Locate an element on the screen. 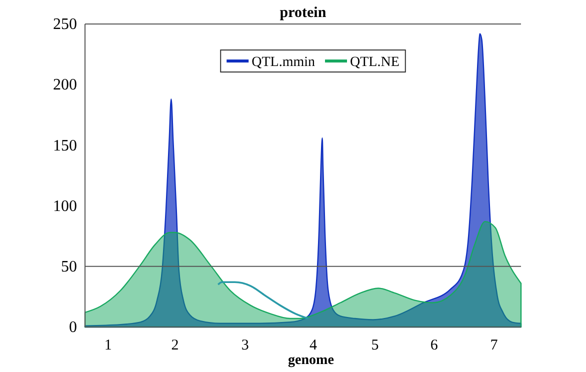 Image resolution: width=586 pixels, height=372 pixels. chart-title: protein is located at coordinates (303, 13).